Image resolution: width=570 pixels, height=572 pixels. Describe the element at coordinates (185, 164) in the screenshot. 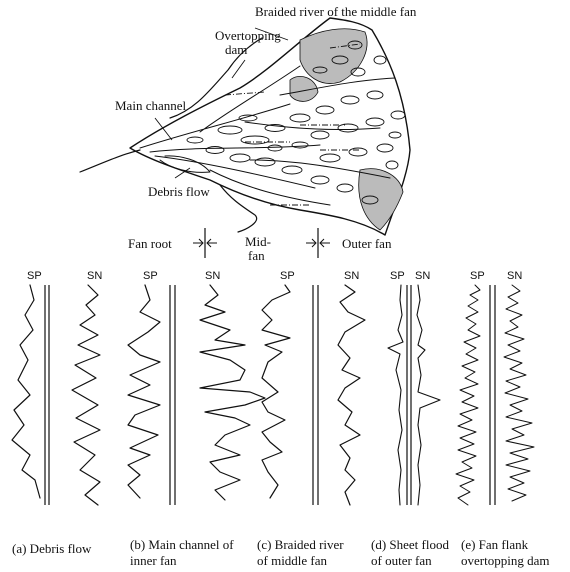

I see `debris-lobe` at that location.